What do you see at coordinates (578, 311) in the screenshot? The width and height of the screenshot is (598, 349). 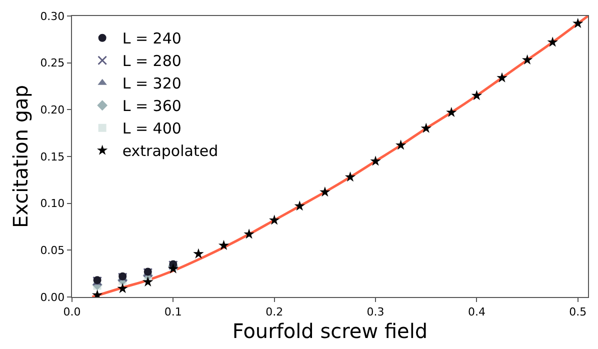 I see `x-tick-label: 0.5` at bounding box center [578, 311].